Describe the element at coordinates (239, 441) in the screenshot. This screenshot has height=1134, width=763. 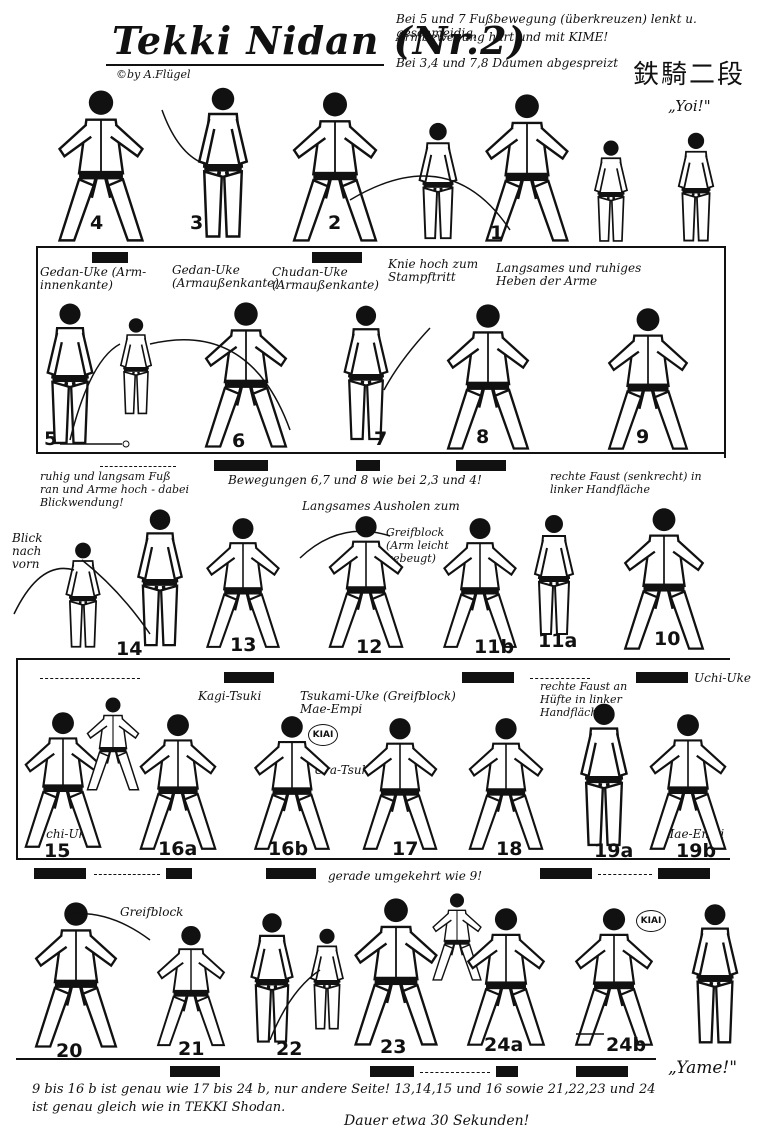
I see `step-number: 6` at that location.